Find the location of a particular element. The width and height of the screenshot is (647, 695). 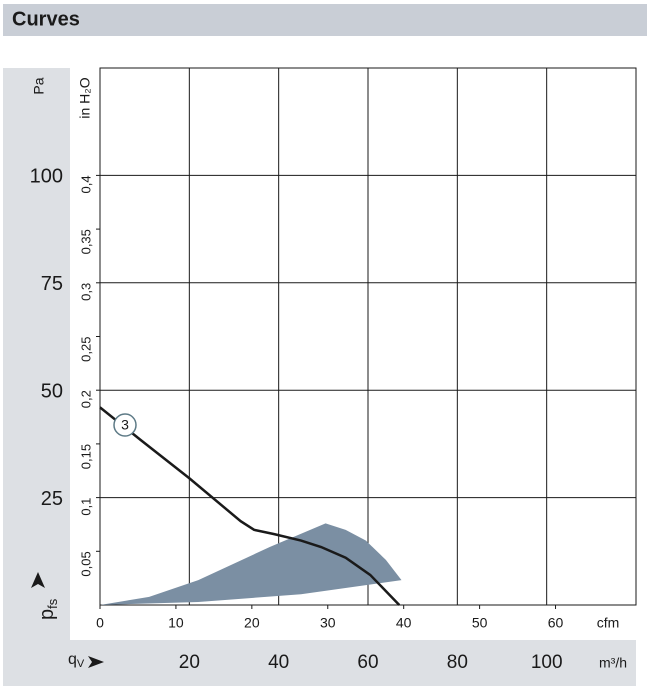

y-arrow is located at coordinates (38, 580).